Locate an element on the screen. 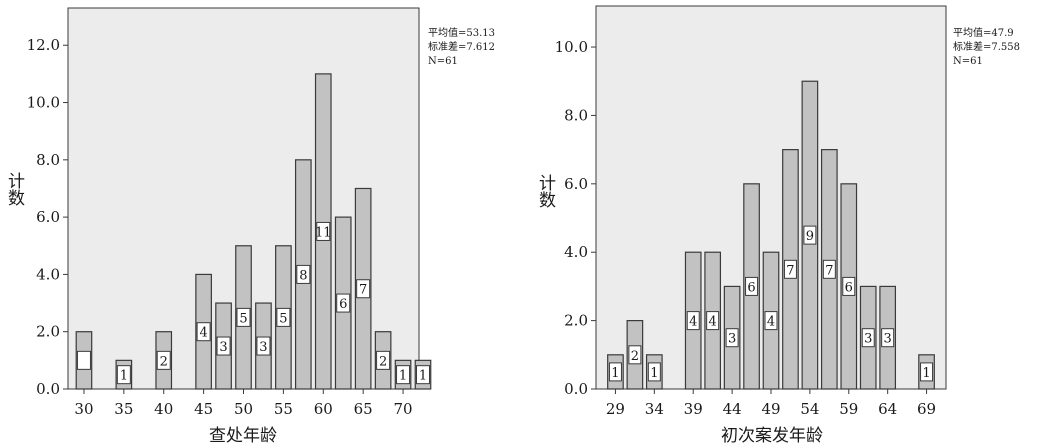 The width and height of the screenshot is (1040, 448). x-tick-label: 65 is located at coordinates (363, 409).